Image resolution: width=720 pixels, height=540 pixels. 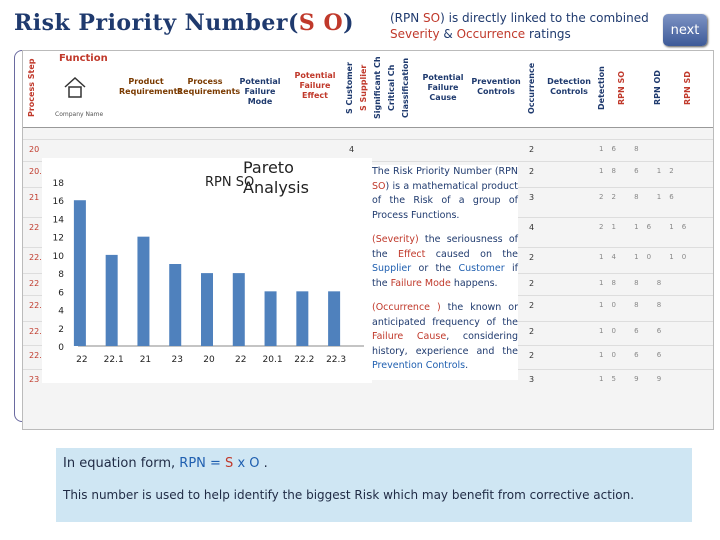 I want to click on explain-text: The Risk Priority Number (RPN, so click(x=445, y=171).